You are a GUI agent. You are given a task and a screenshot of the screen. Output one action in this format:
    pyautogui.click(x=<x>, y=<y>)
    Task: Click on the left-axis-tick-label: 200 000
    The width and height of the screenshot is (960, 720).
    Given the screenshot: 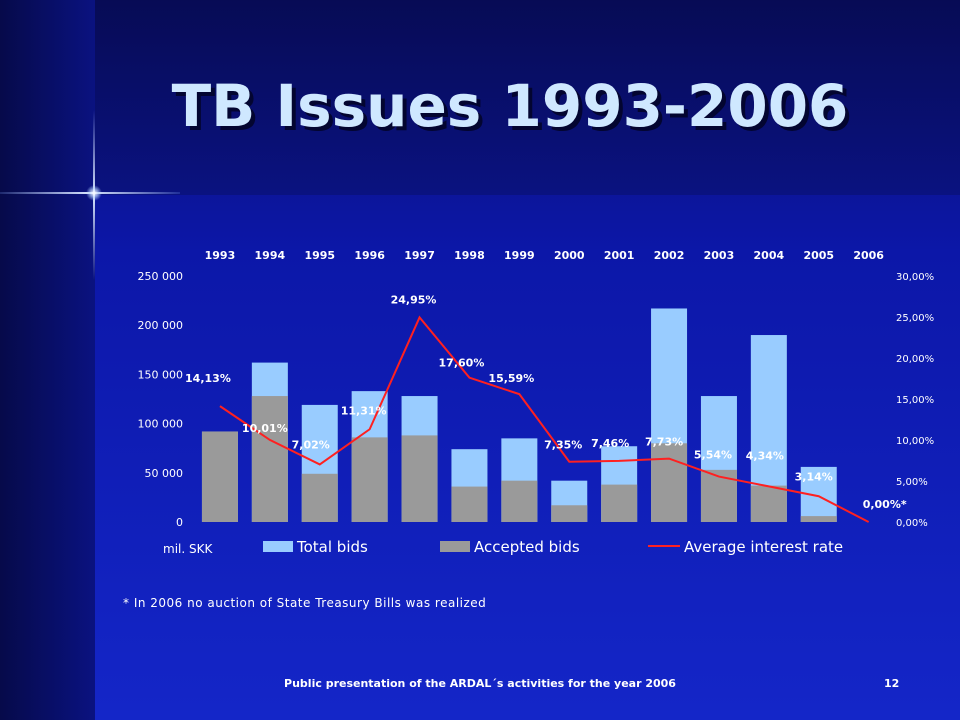 What is the action you would take?
    pyautogui.click(x=161, y=325)
    